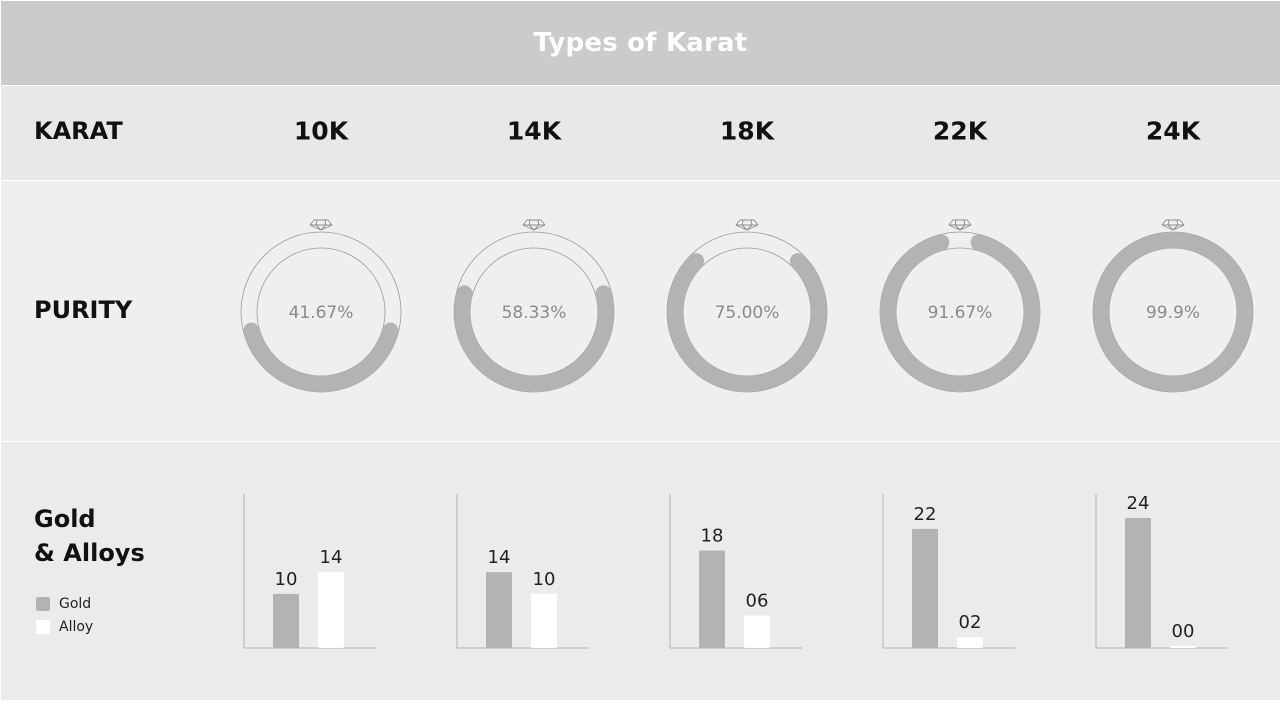  I want to click on title-bar: Types of Karat, so click(640, 43).